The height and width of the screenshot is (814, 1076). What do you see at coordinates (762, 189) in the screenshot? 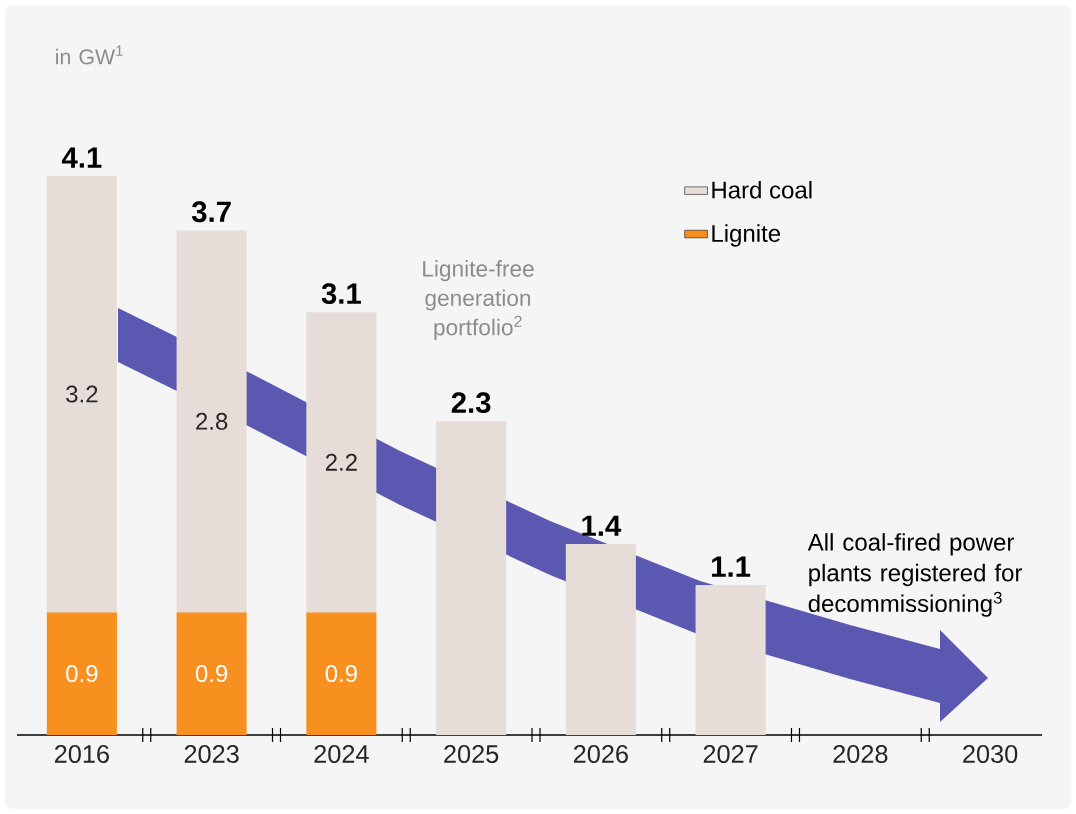
I see `legend-label: Hard coal` at bounding box center [762, 189].